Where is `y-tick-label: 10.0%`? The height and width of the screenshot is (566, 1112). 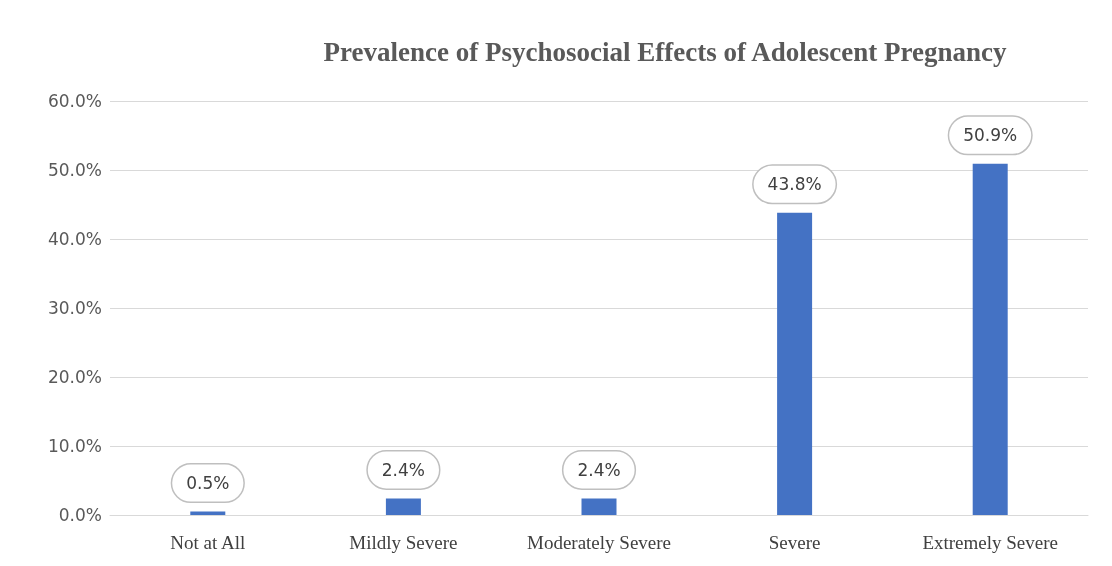
y-tick-label: 10.0% is located at coordinates (74, 446).